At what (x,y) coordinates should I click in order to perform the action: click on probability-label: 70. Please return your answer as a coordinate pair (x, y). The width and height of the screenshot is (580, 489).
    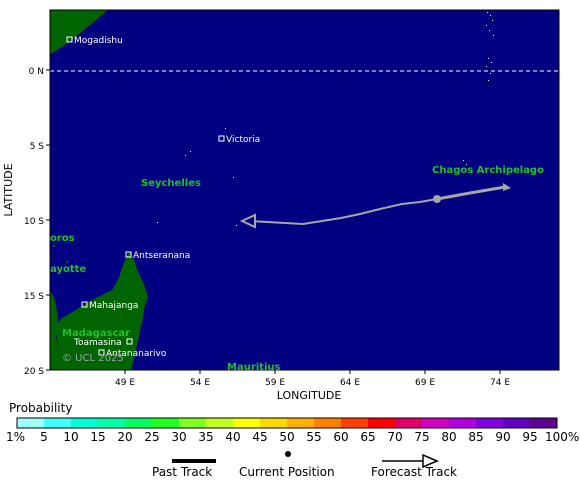
    Looking at the image, I should click on (395, 437).